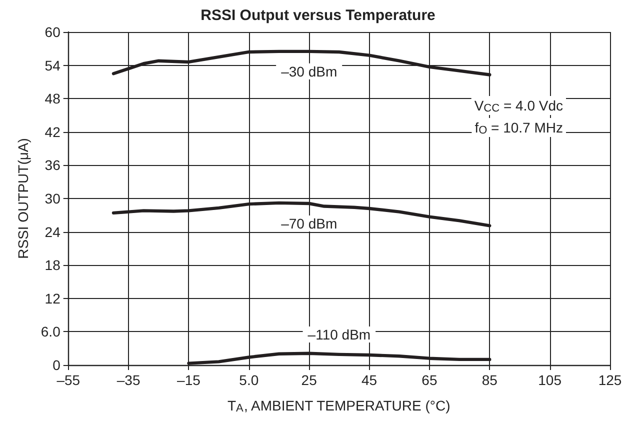  Describe the element at coordinates (430, 380) in the screenshot. I see `x-tick-label: 65` at that location.